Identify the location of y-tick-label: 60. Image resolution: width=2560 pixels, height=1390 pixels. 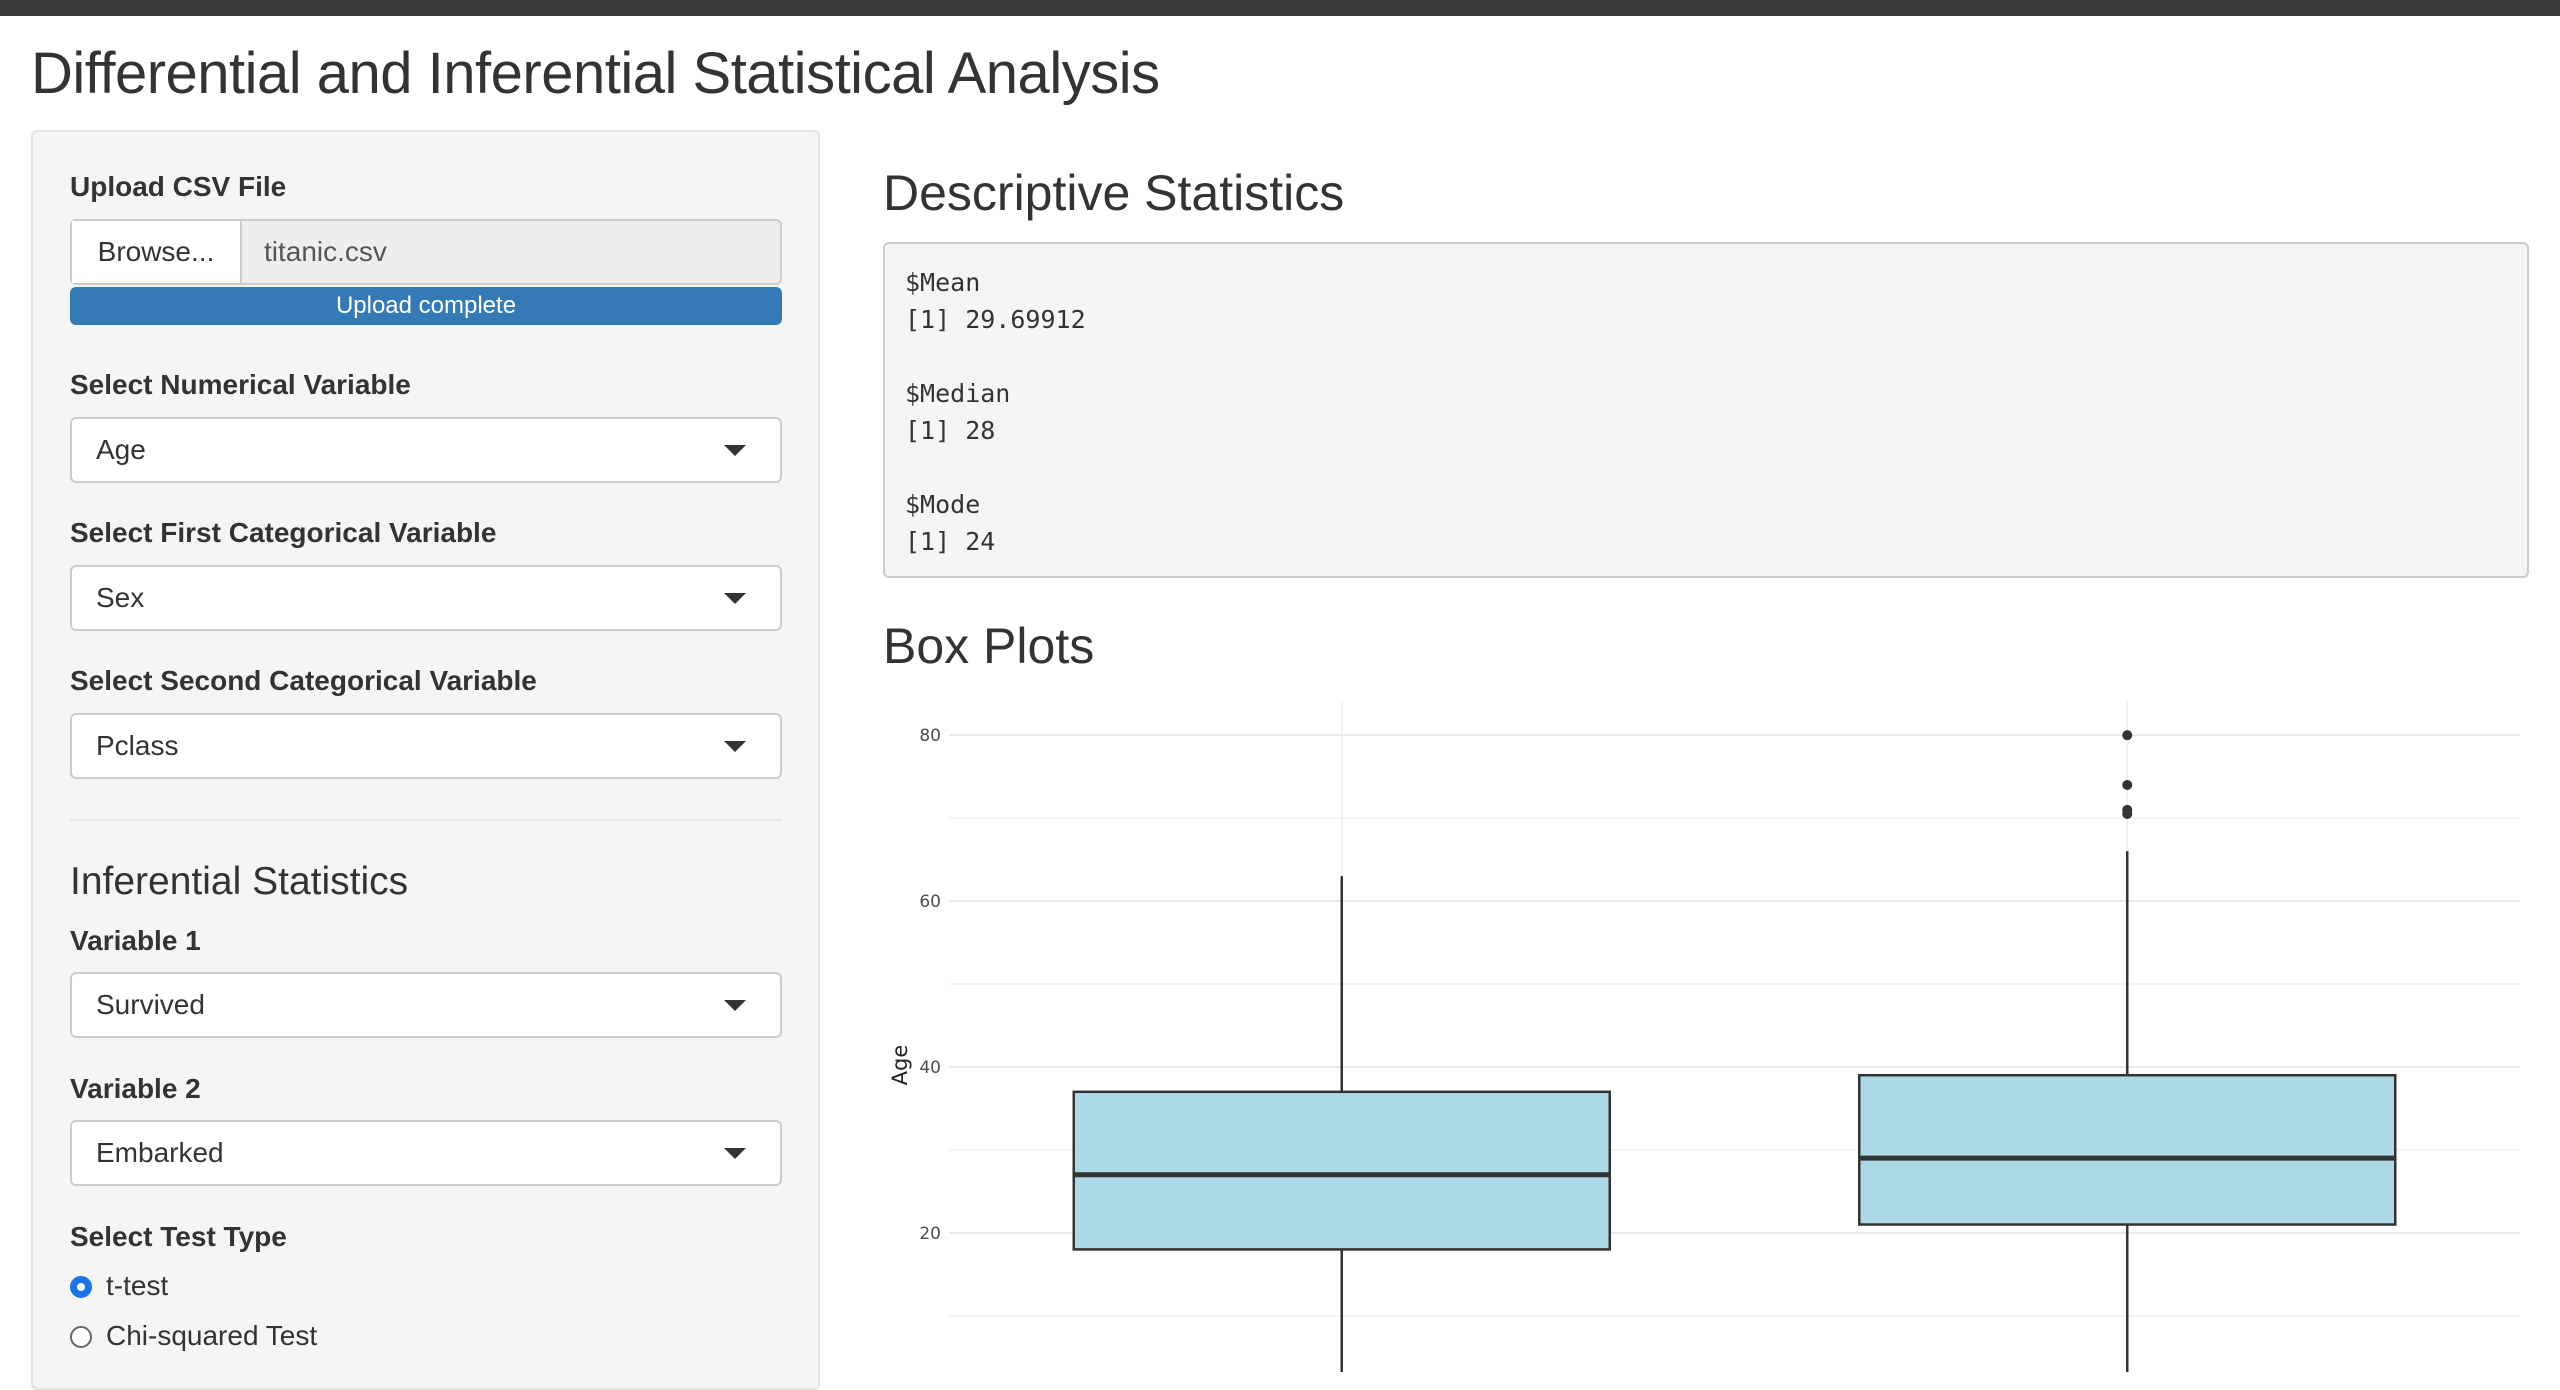
(930, 902).